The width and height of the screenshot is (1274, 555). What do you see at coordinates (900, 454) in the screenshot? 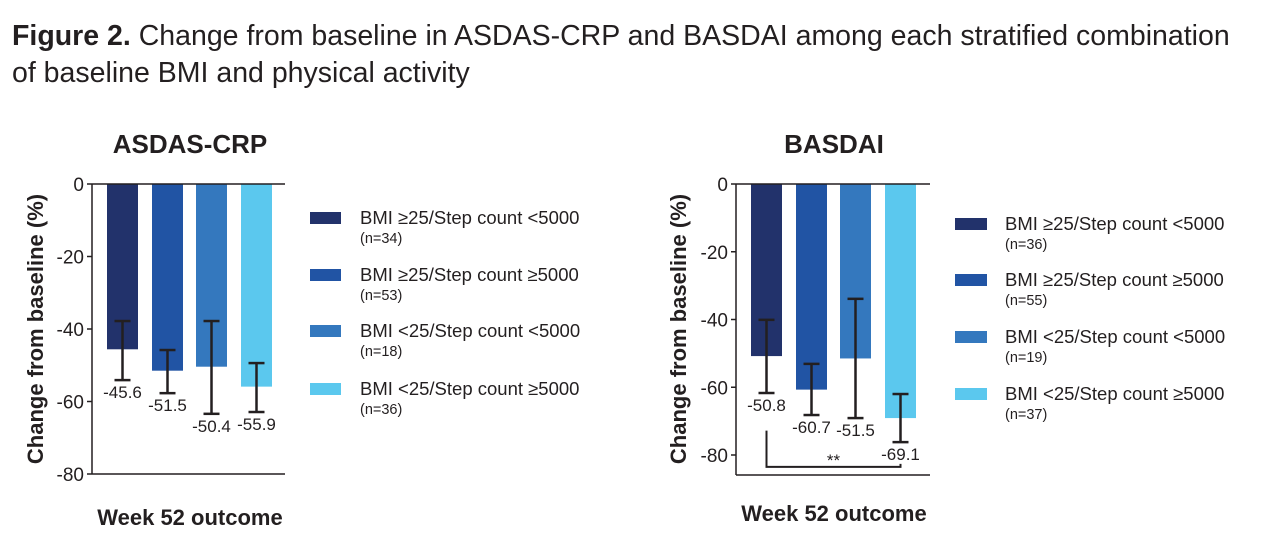
I see `data-label: -69.1` at bounding box center [900, 454].